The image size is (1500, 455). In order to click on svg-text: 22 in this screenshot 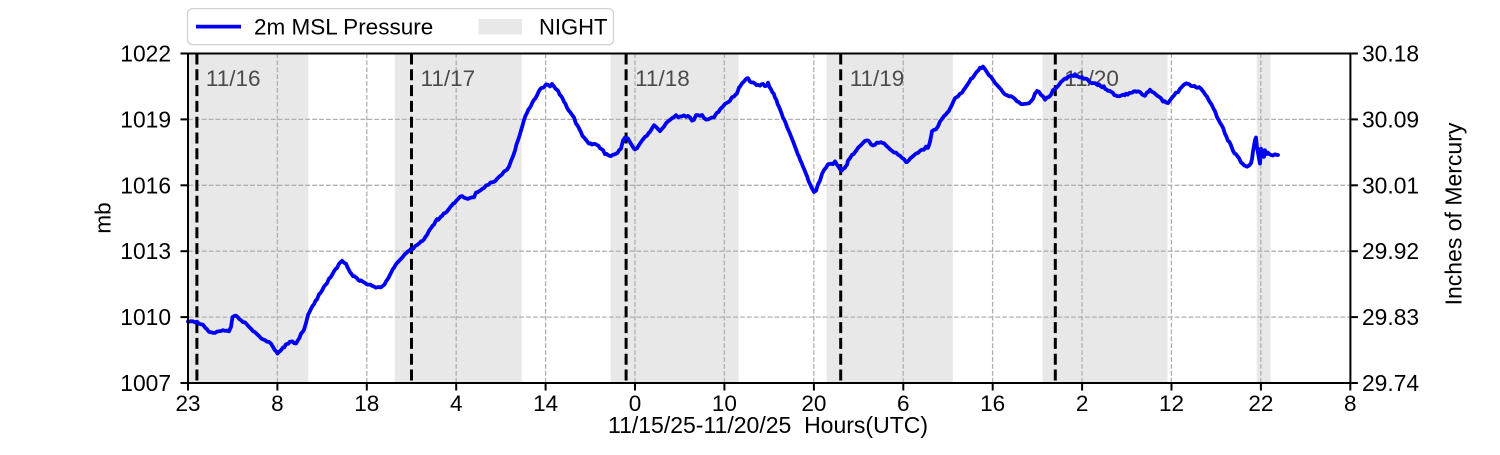, I will do `click(1260, 403)`.